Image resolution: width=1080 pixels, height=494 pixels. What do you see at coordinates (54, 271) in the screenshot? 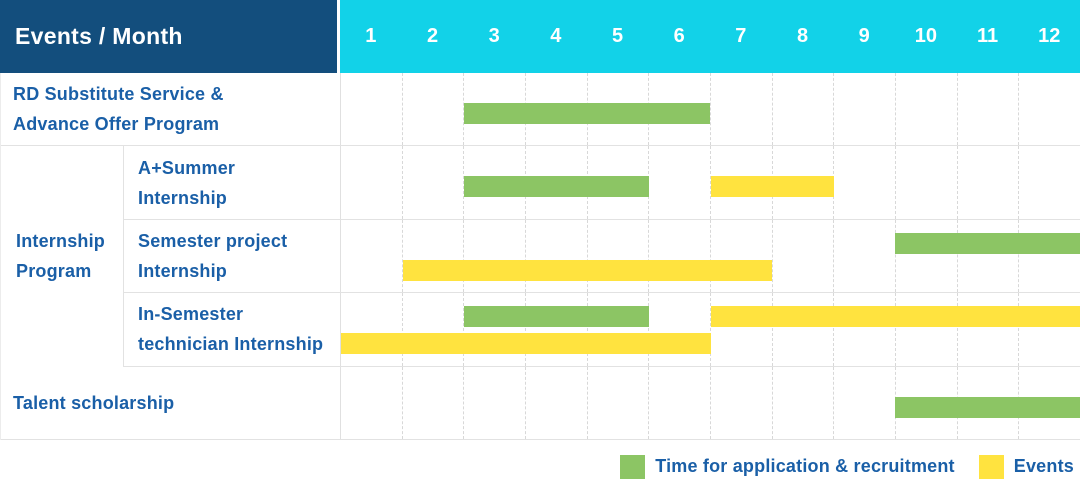
I see `group-cell-line: Program` at bounding box center [54, 271].